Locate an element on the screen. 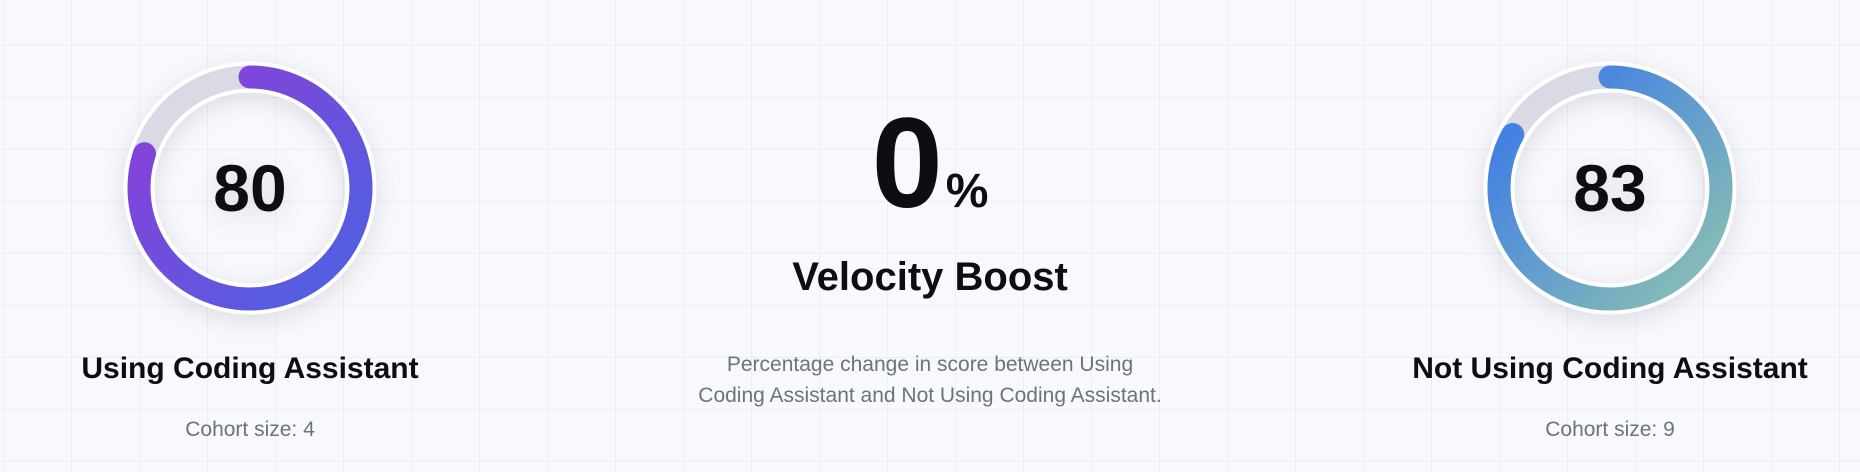 The height and width of the screenshot is (472, 1860). kpi-value: 0 is located at coordinates (907, 163).